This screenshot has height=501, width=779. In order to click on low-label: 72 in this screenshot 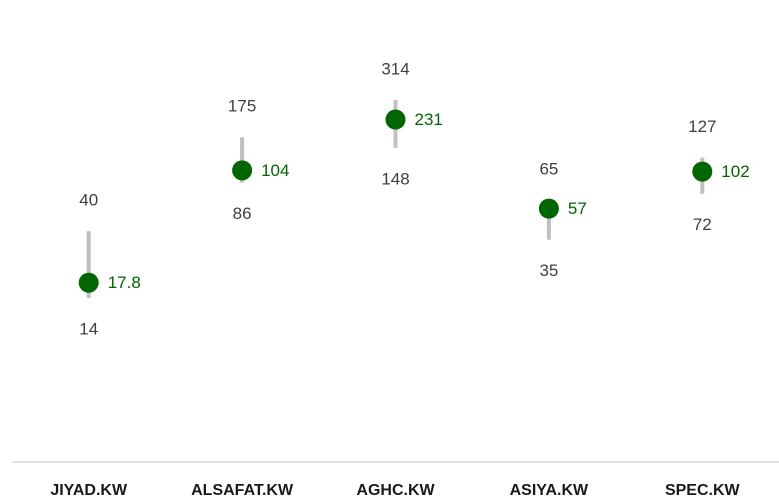, I will do `click(702, 224)`.